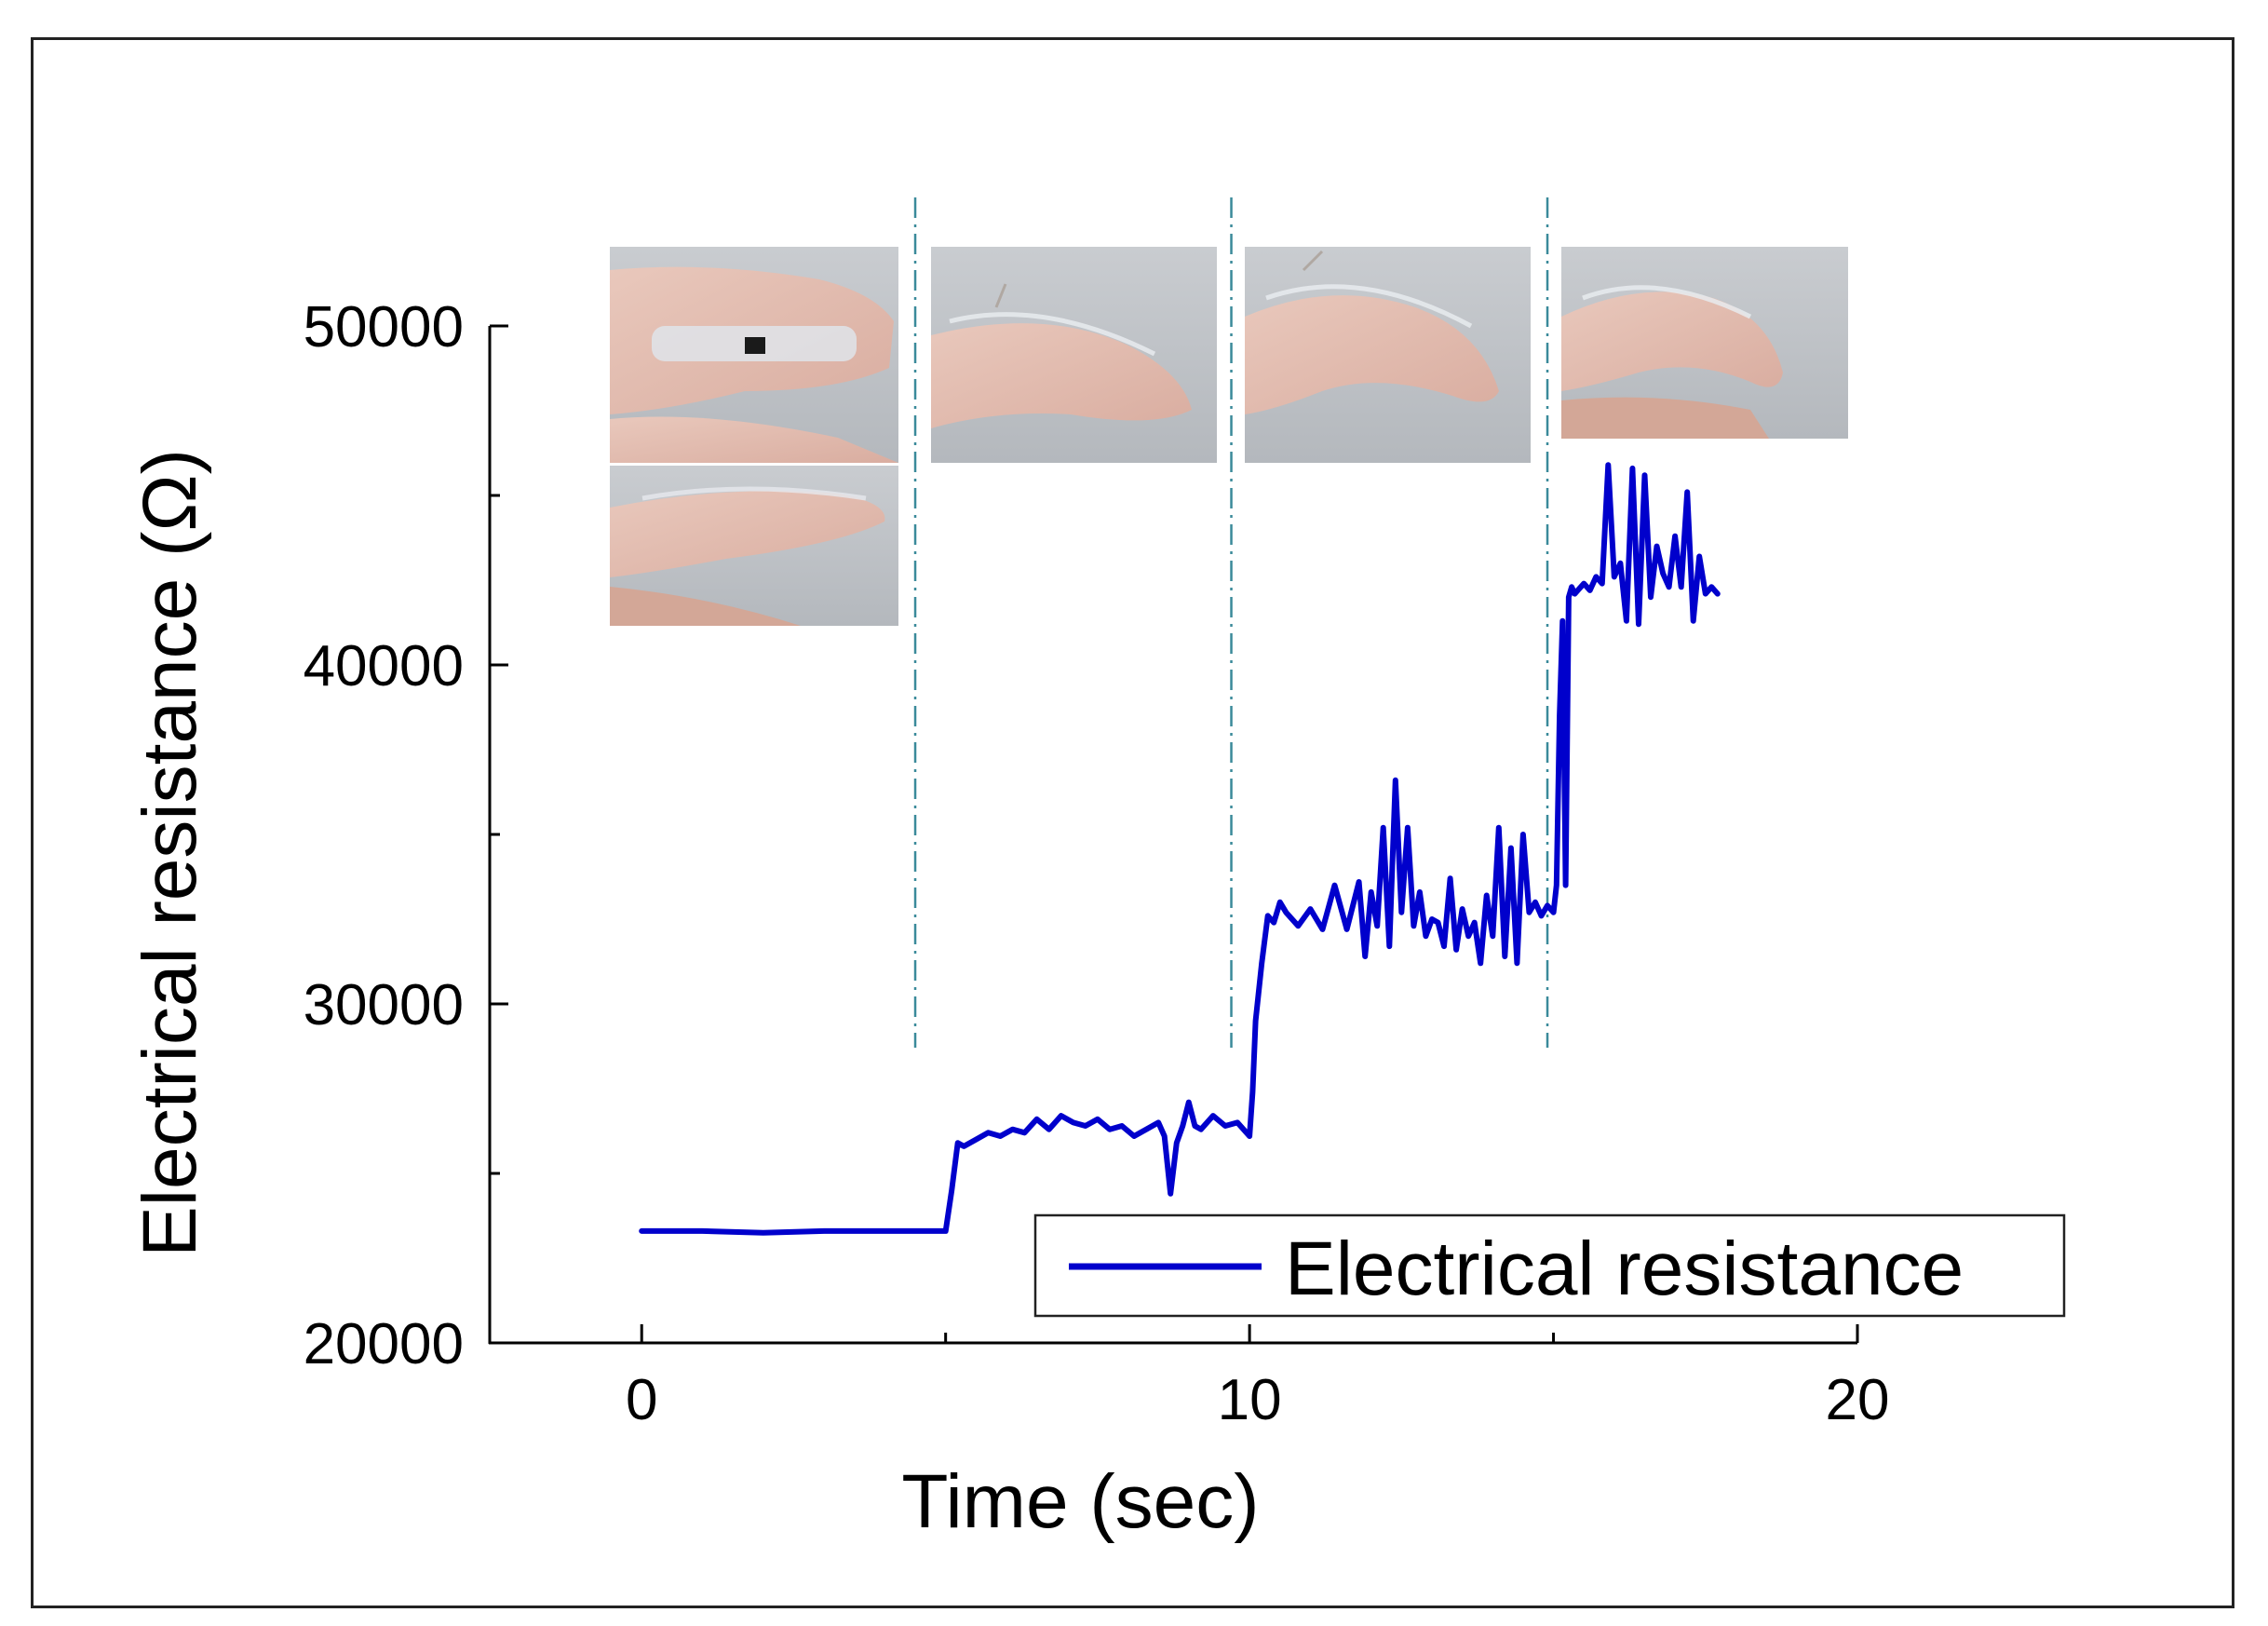 The image size is (2268, 1626). Describe the element at coordinates (1858, 1400) in the screenshot. I see `x-tick-label: 20` at that location.